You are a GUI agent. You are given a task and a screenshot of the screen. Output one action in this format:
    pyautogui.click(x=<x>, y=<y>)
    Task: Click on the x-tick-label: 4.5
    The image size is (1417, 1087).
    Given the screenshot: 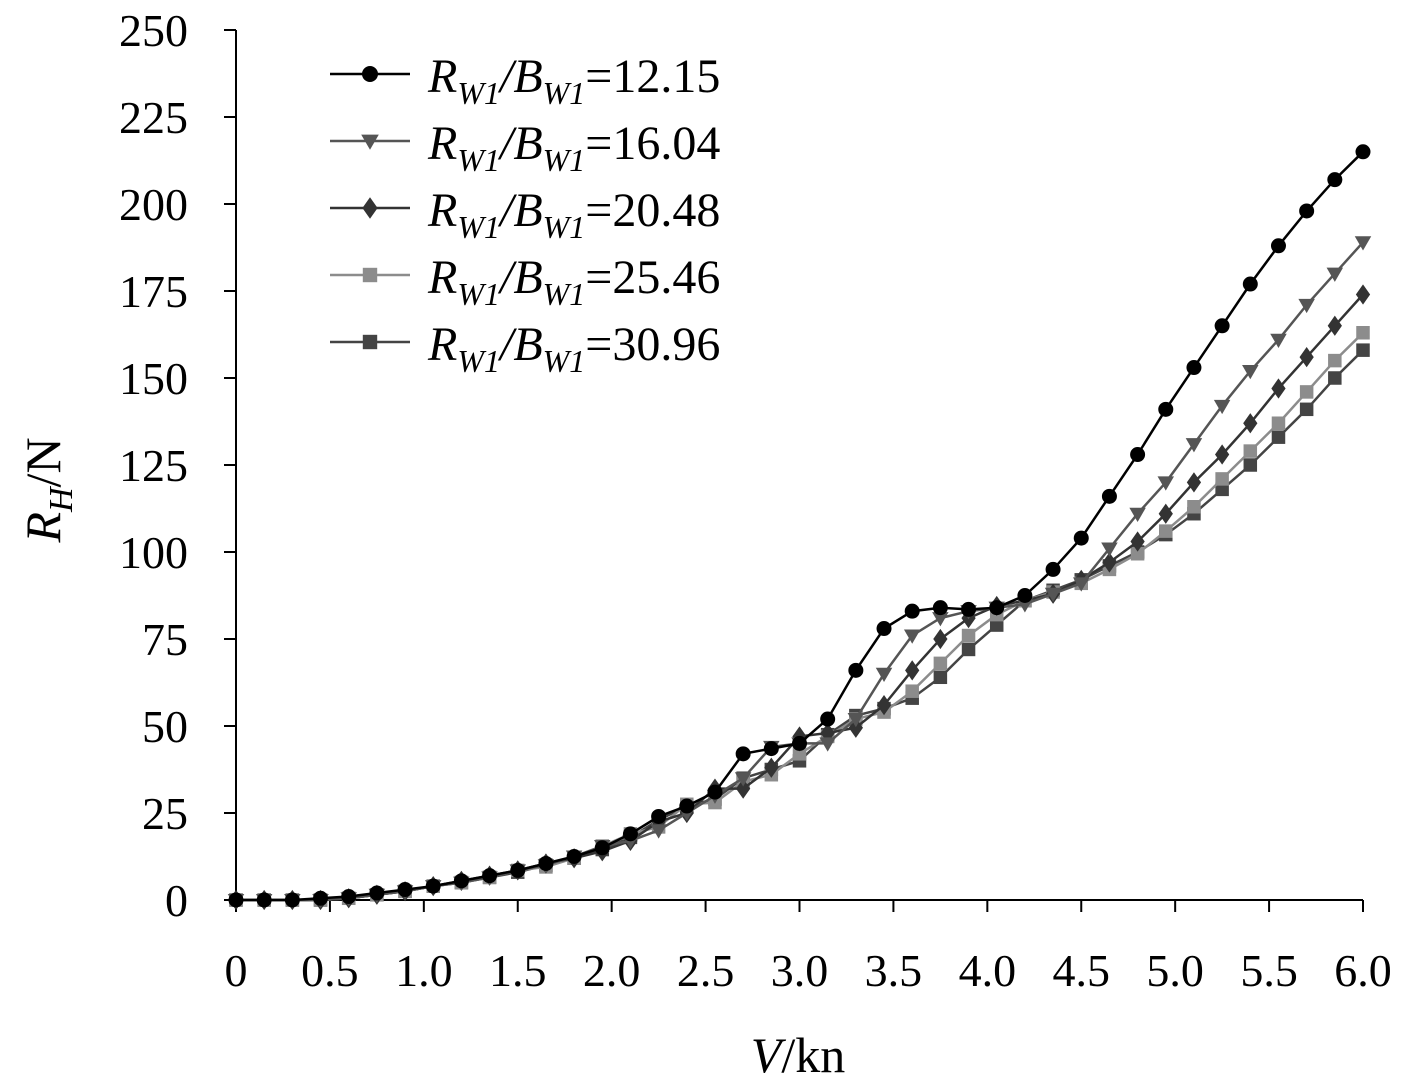 What is the action you would take?
    pyautogui.click(x=1082, y=970)
    